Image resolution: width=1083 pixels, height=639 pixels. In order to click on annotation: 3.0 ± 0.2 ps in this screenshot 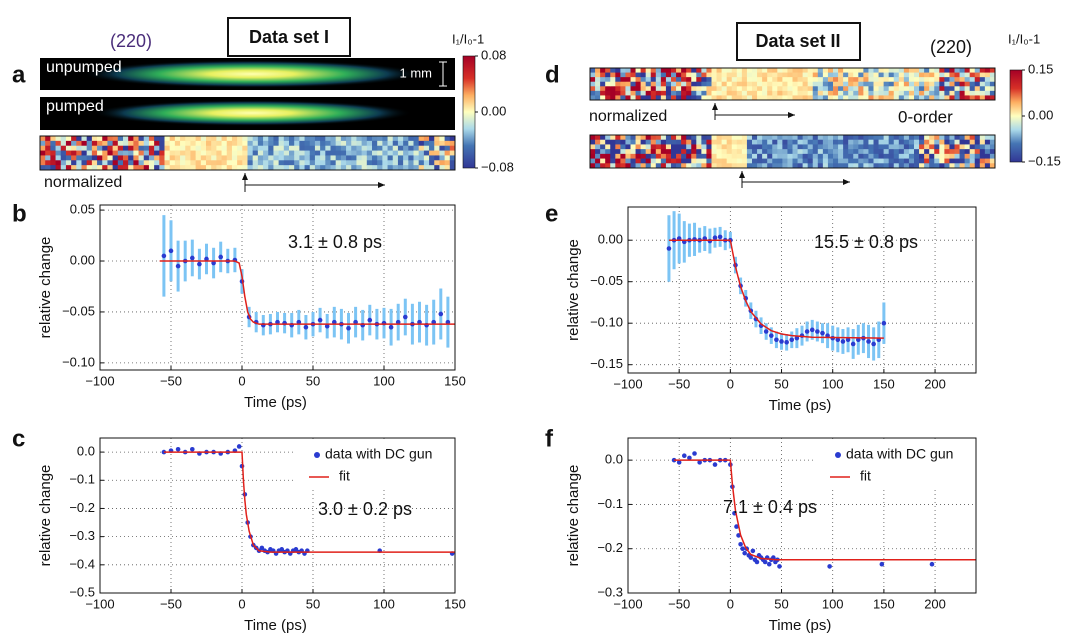, I will do `click(365, 509)`.